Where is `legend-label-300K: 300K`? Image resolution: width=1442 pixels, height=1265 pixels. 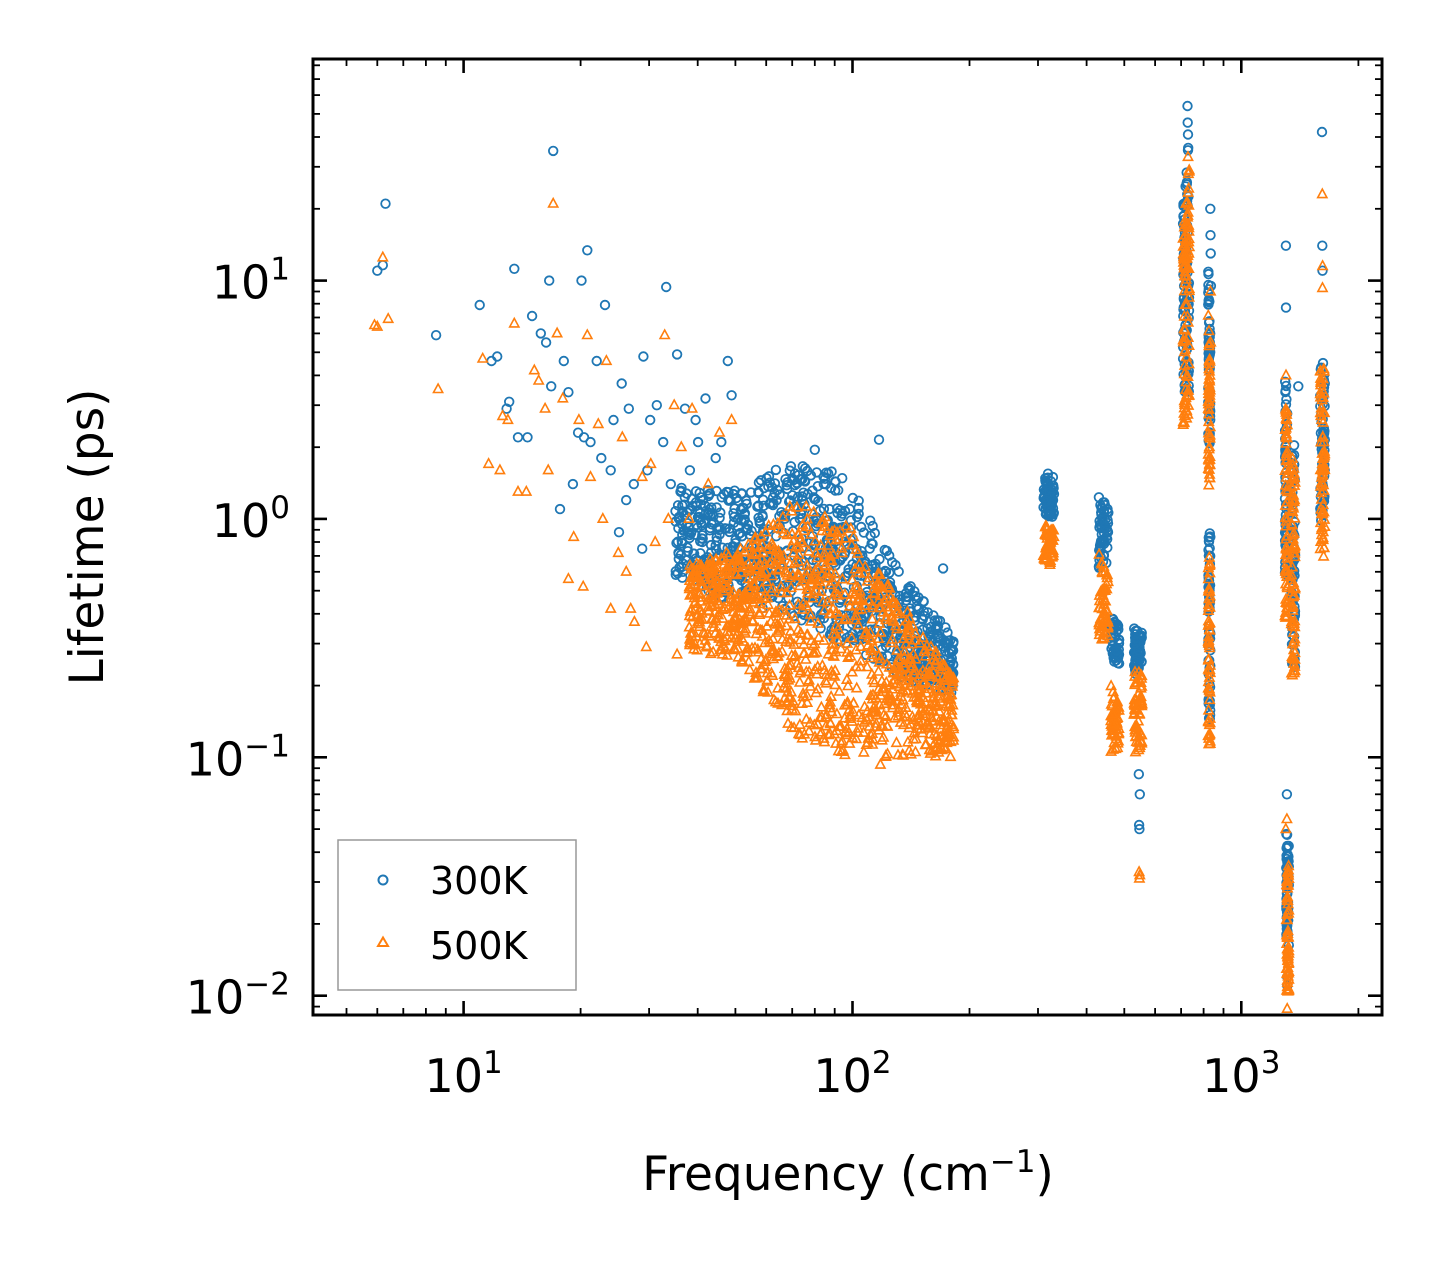 legend-label-300K: 300K is located at coordinates (479, 881).